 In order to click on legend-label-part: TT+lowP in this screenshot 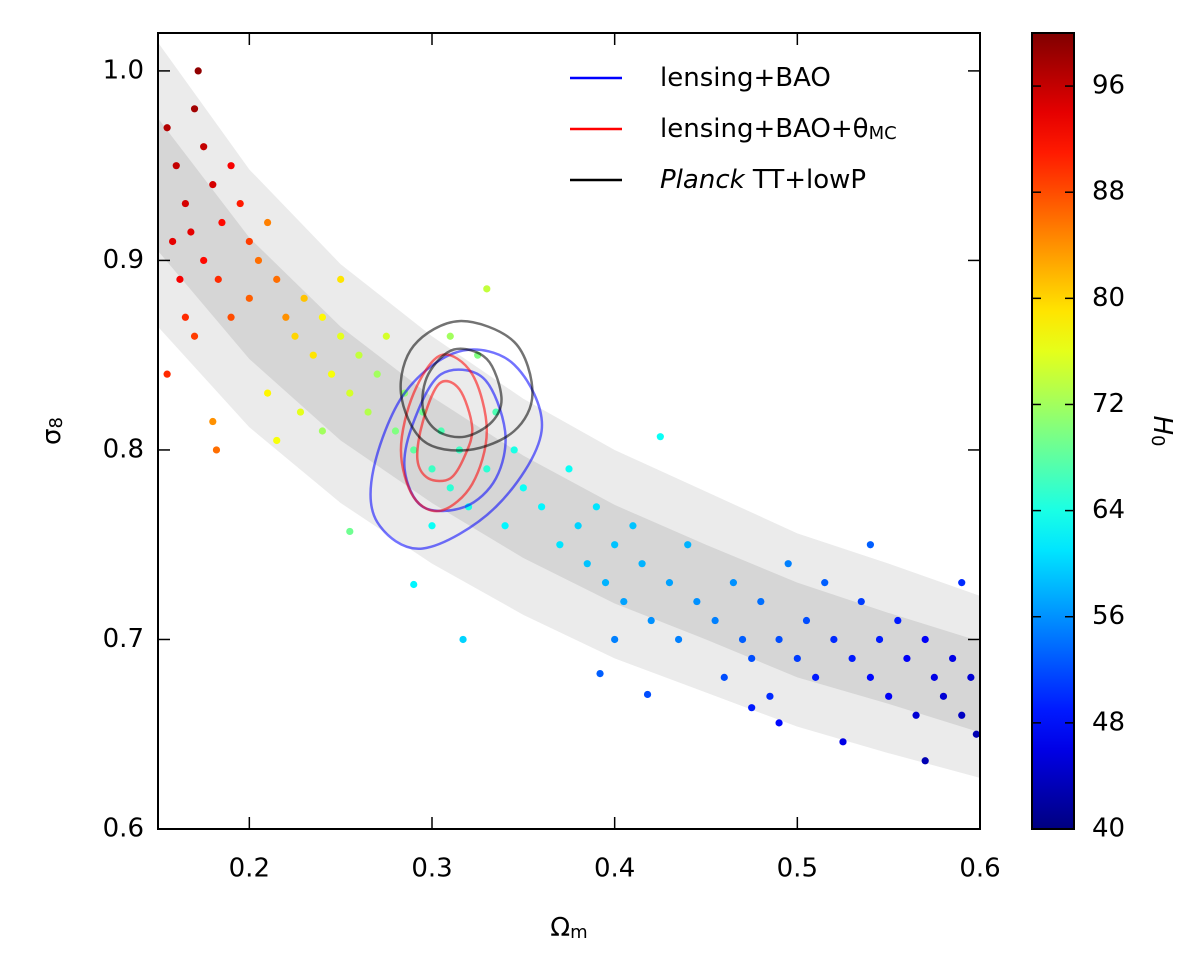, I will do `click(805, 180)`.